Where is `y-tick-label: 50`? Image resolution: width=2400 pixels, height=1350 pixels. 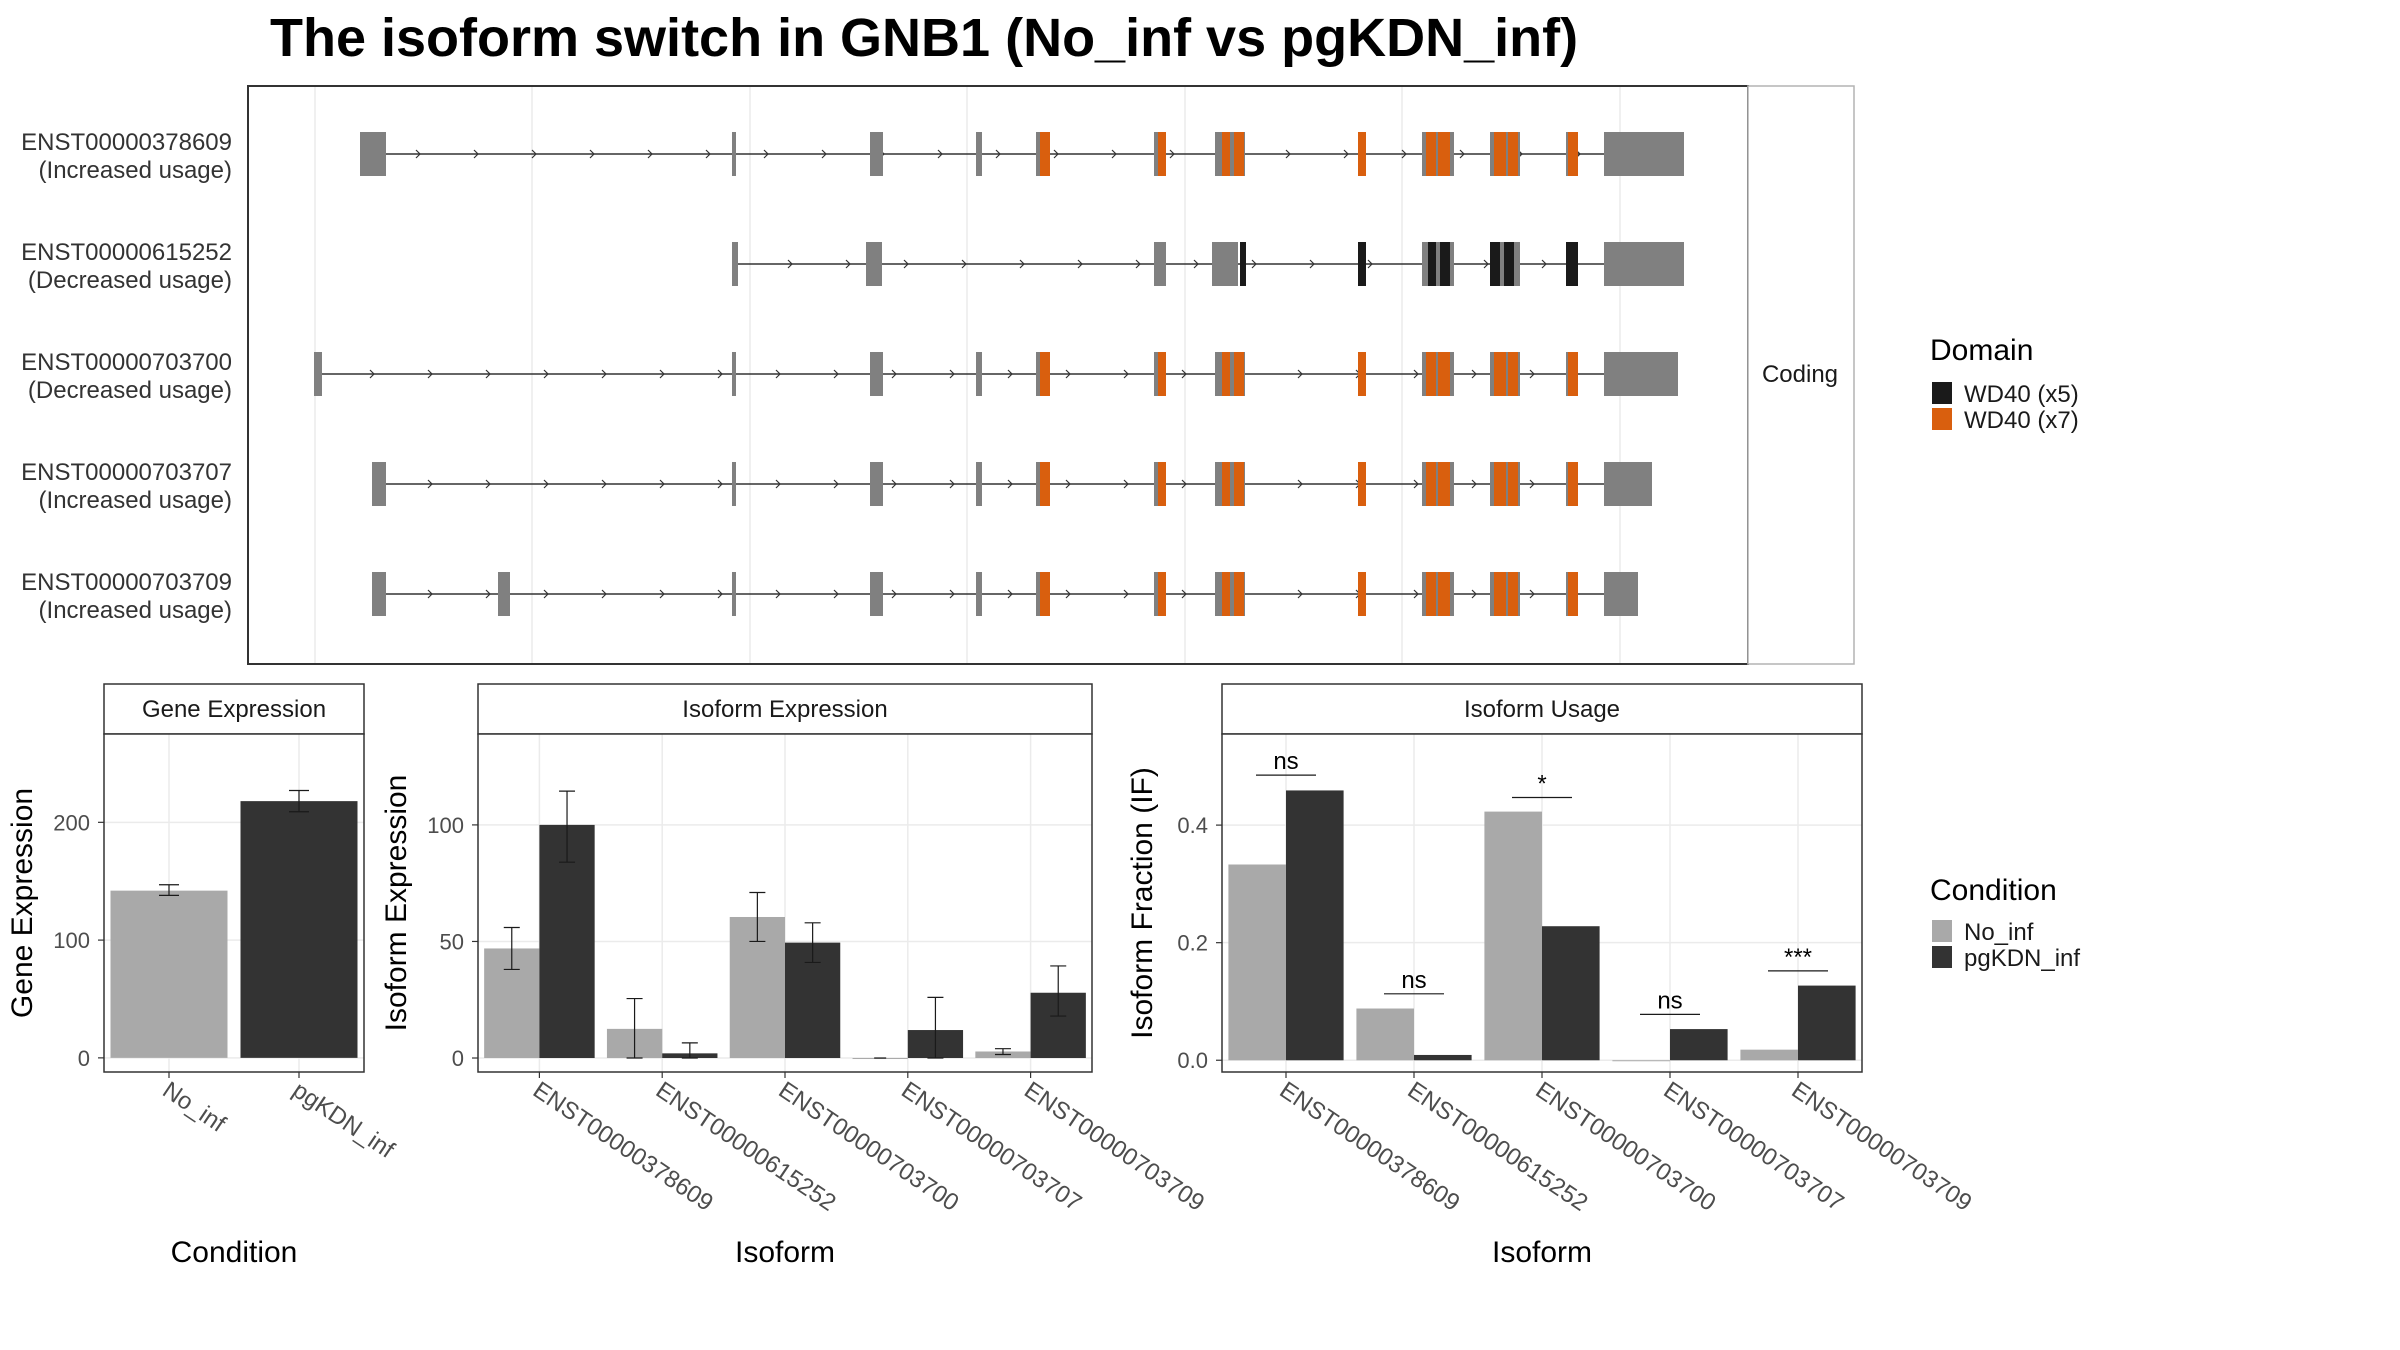 y-tick-label: 50 is located at coordinates (452, 941).